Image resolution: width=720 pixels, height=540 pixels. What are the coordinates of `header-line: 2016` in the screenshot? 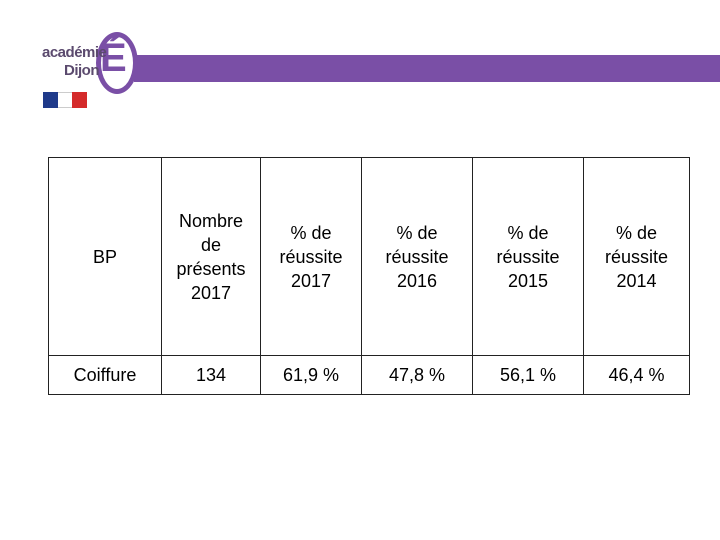 It's located at (417, 280).